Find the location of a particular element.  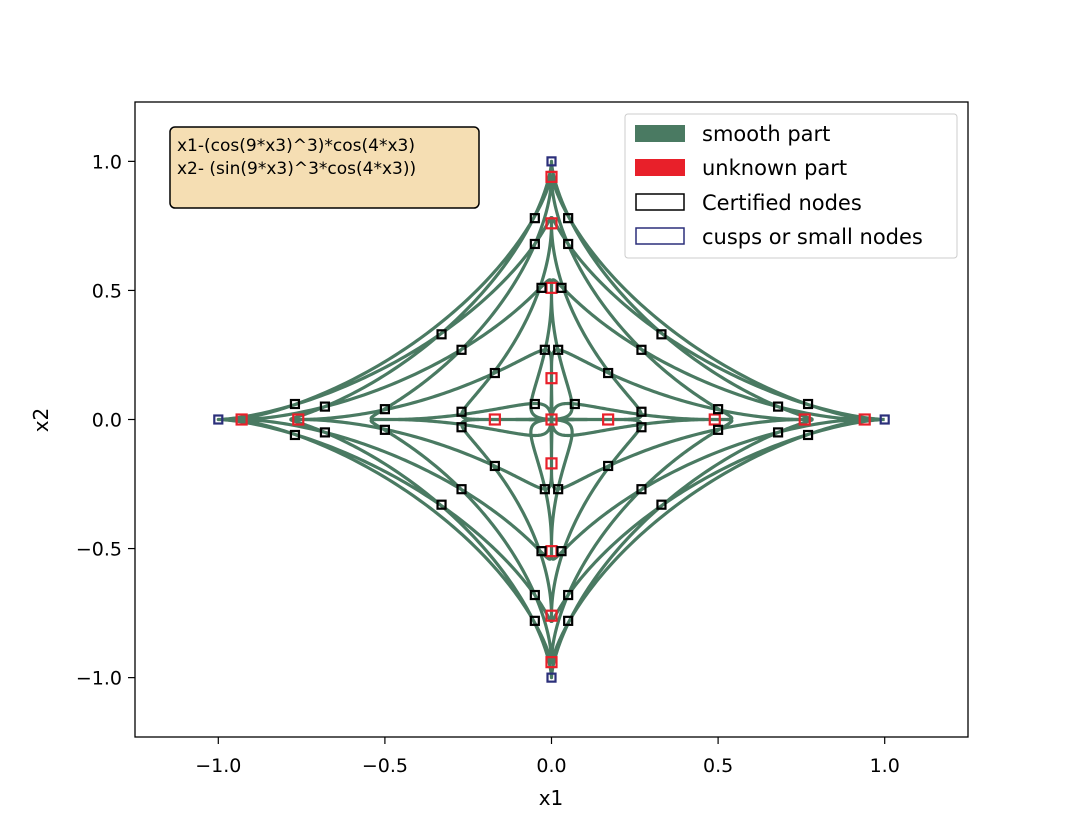

legend-label-certified-nodes: Certified nodes is located at coordinates (782, 203).